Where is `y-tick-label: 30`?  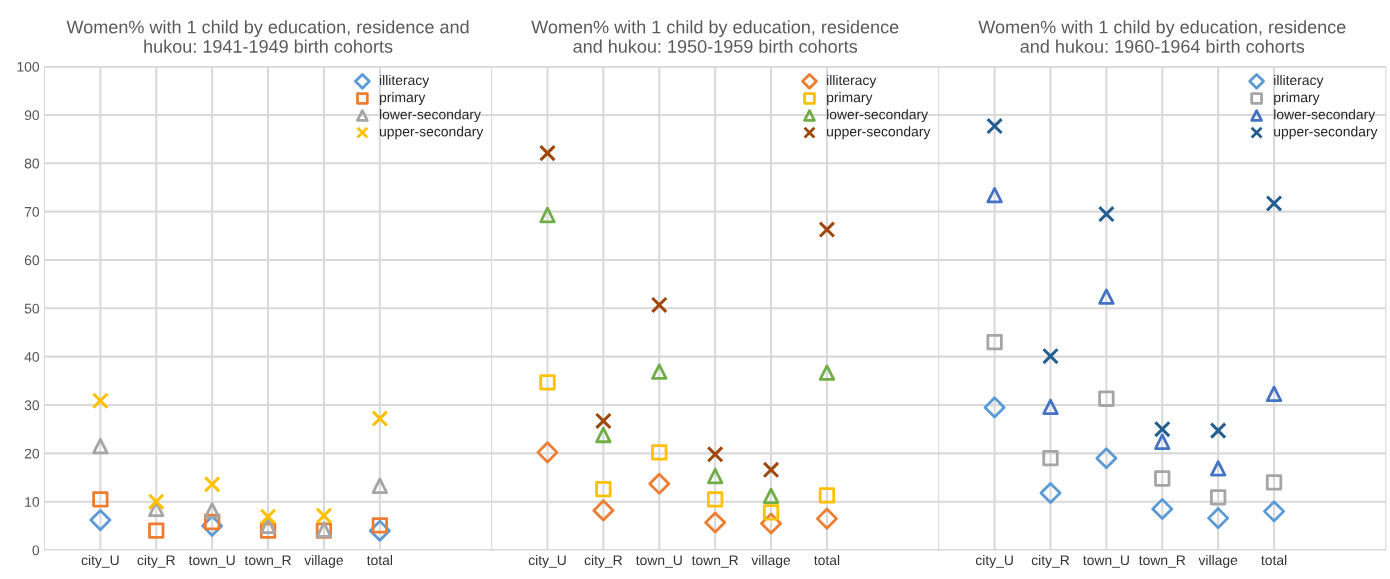
y-tick-label: 30 is located at coordinates (32, 405).